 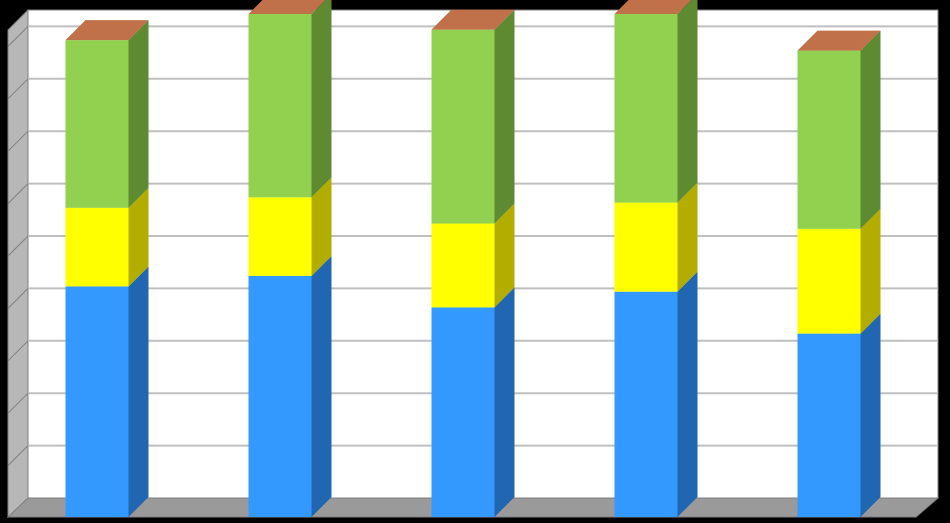 I want to click on side-wall, so click(x=18, y=263).